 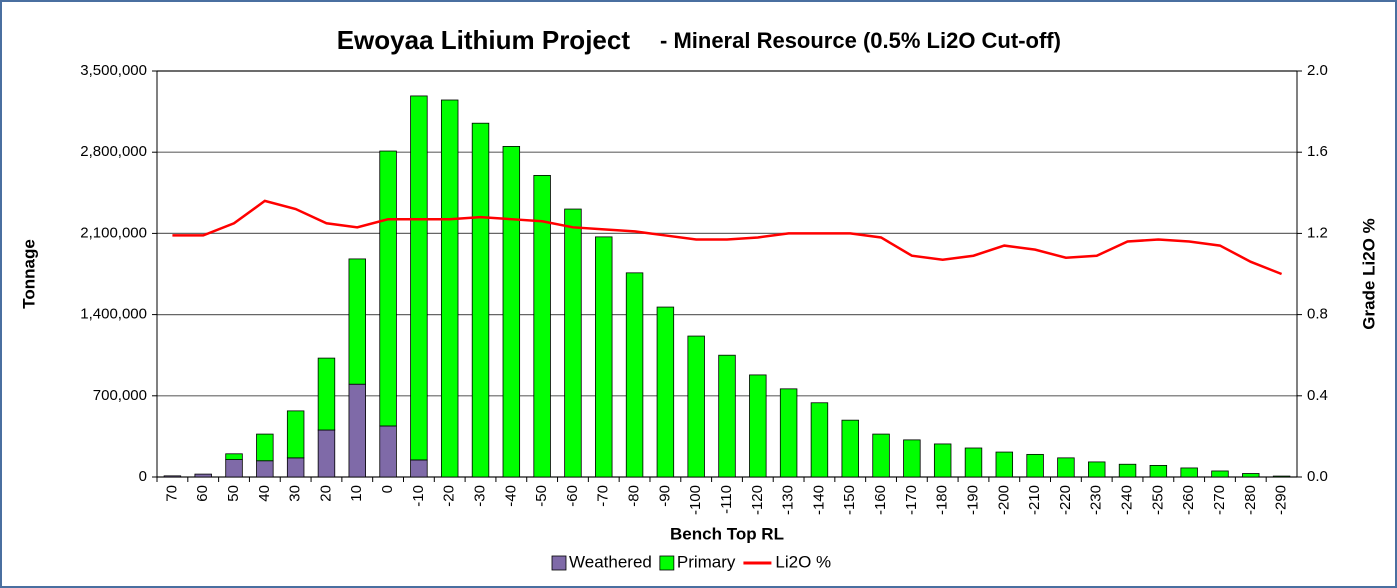 What do you see at coordinates (264, 493) in the screenshot?
I see `x-tick-label: 40` at bounding box center [264, 493].